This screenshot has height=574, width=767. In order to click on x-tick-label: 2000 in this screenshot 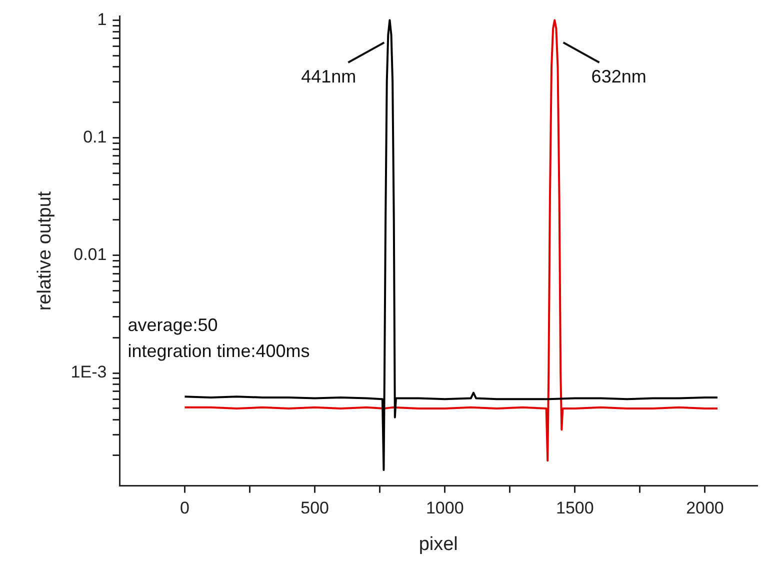, I will do `click(705, 508)`.